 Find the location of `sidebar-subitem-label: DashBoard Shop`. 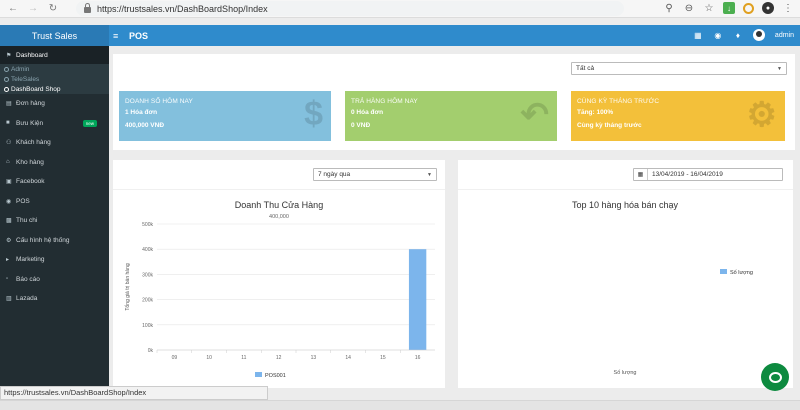

sidebar-subitem-label: DashBoard Shop is located at coordinates (36, 89).